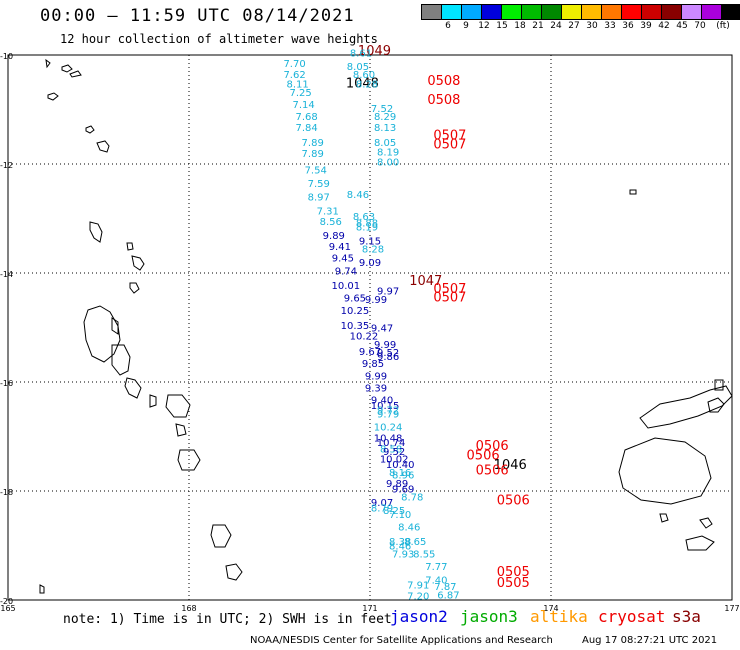 The width and height of the screenshot is (740, 650). What do you see at coordinates (6, 492) in the screenshot?
I see `latitude-label: -18` at bounding box center [6, 492].